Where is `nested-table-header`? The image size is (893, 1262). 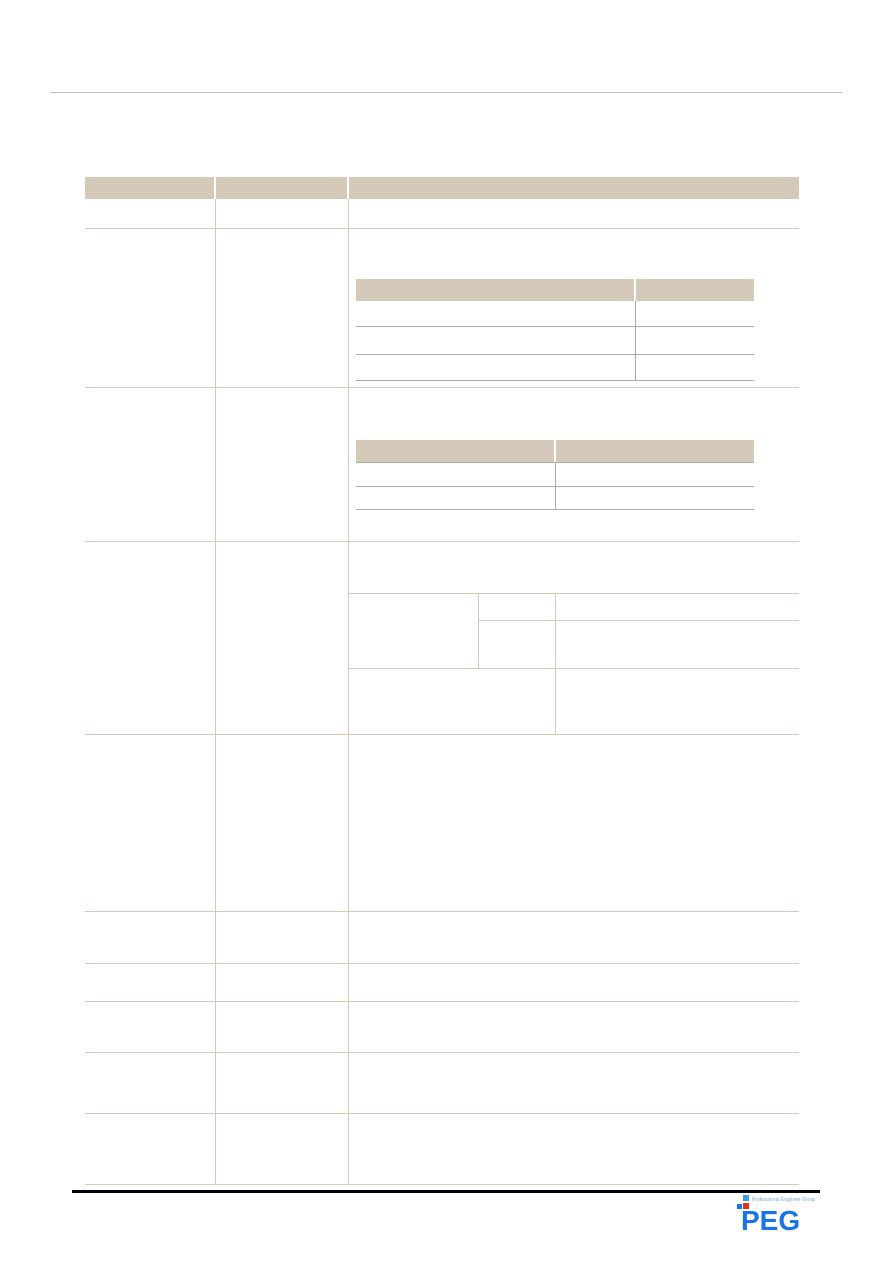 nested-table-header is located at coordinates (555, 290).